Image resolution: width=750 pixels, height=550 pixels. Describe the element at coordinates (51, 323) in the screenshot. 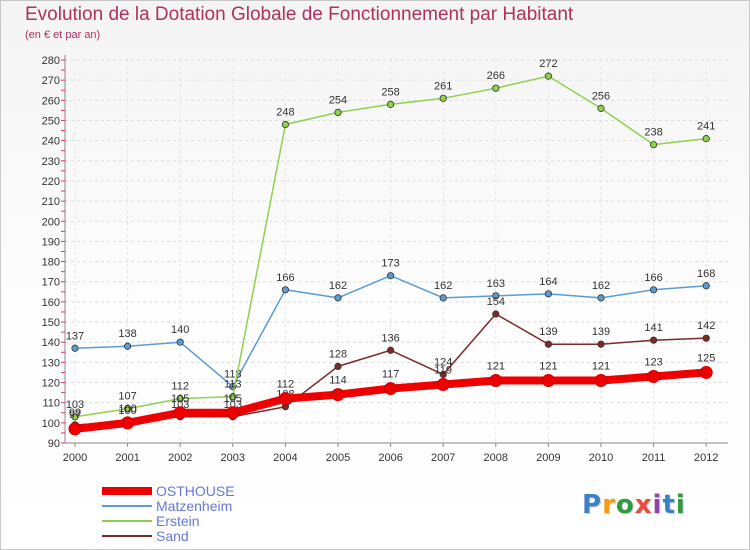

I see `y-tick-label: 150` at that location.